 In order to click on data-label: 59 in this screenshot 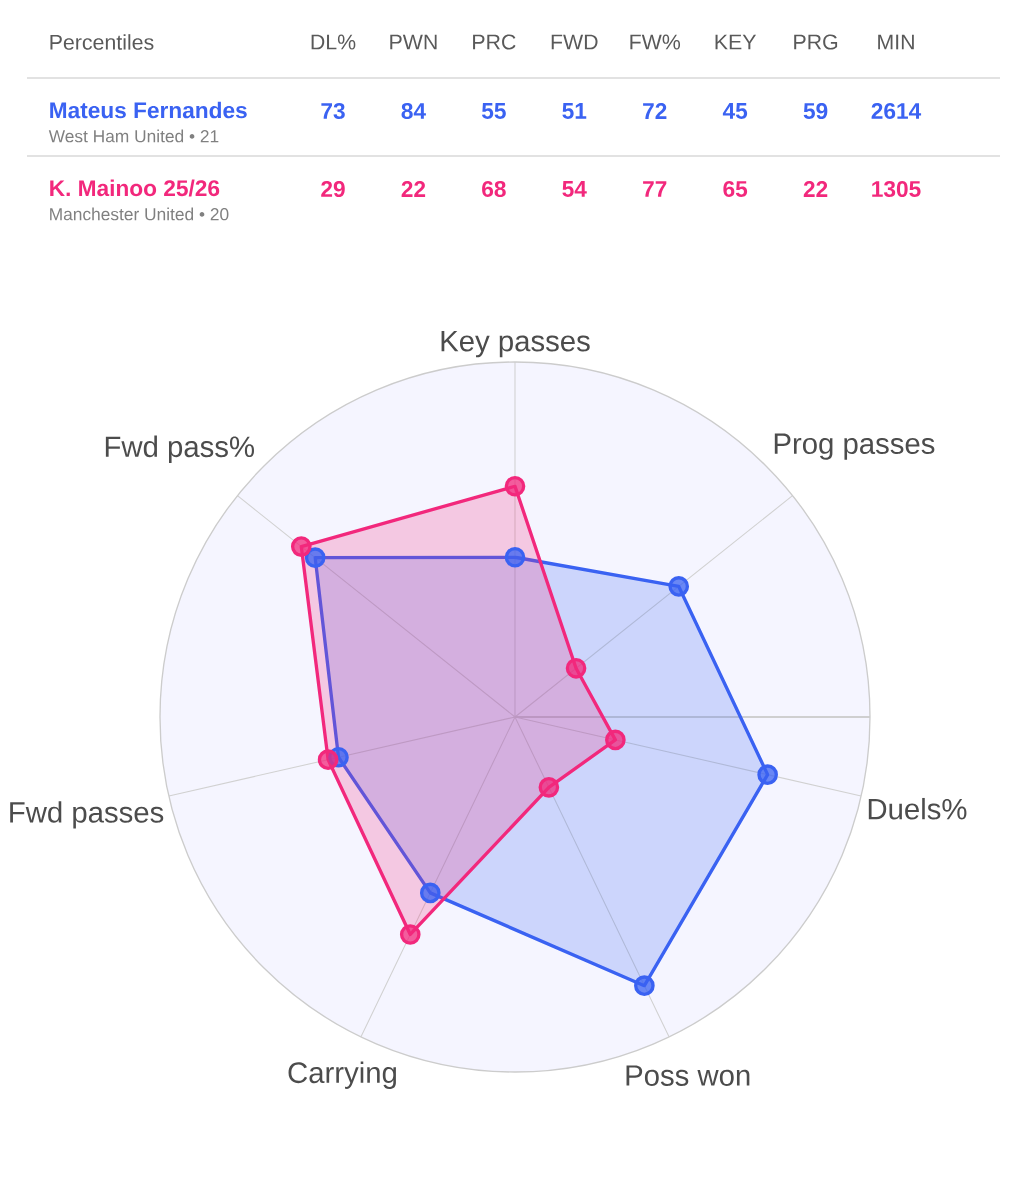, I will do `click(815, 111)`.